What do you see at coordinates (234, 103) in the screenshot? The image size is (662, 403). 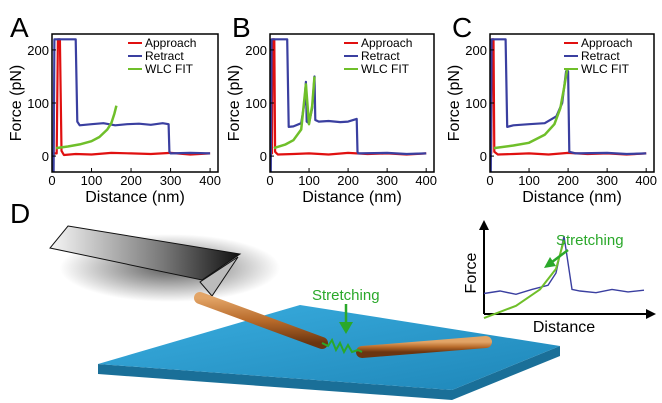 I see `b-y-axis-label: Force (pN)` at bounding box center [234, 103].